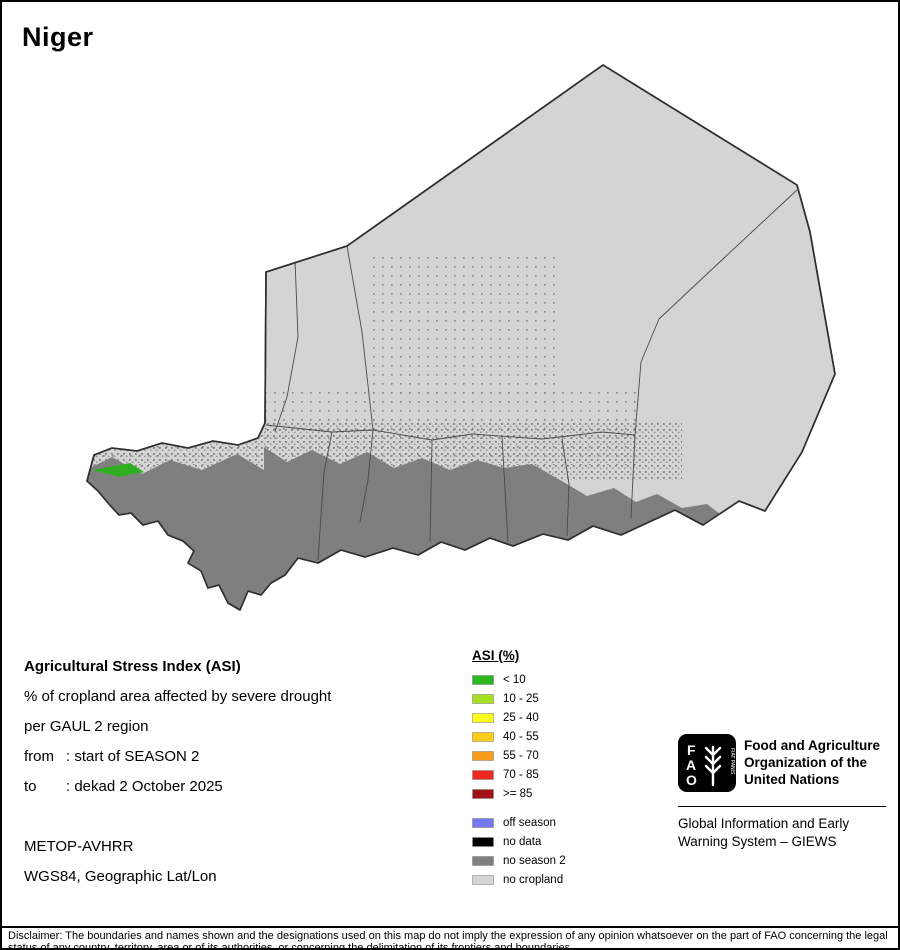 The width and height of the screenshot is (900, 950). Describe the element at coordinates (713, 766) in the screenshot. I see `wheat-icon` at that location.